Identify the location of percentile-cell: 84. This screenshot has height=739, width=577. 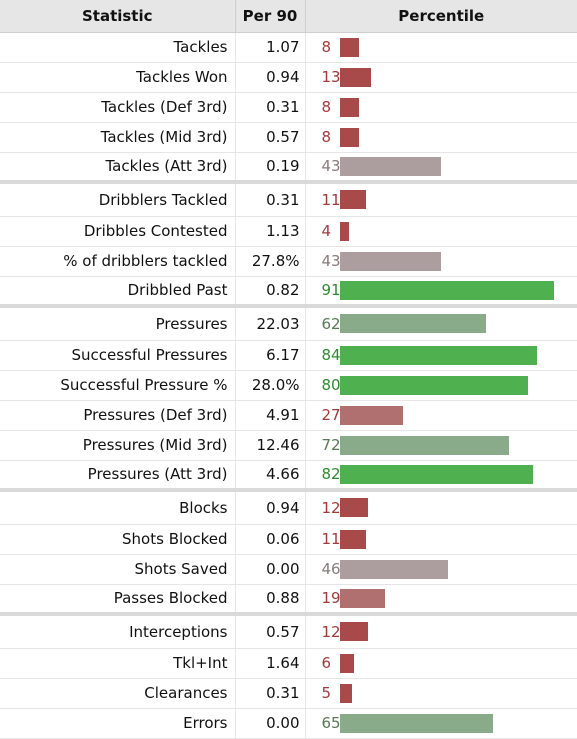
(441, 355).